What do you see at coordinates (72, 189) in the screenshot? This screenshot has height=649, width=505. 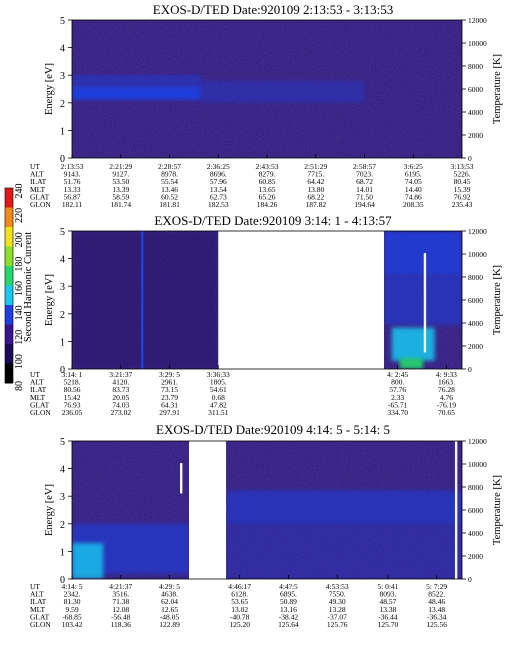 I see `orbit-value: 13.33` at bounding box center [72, 189].